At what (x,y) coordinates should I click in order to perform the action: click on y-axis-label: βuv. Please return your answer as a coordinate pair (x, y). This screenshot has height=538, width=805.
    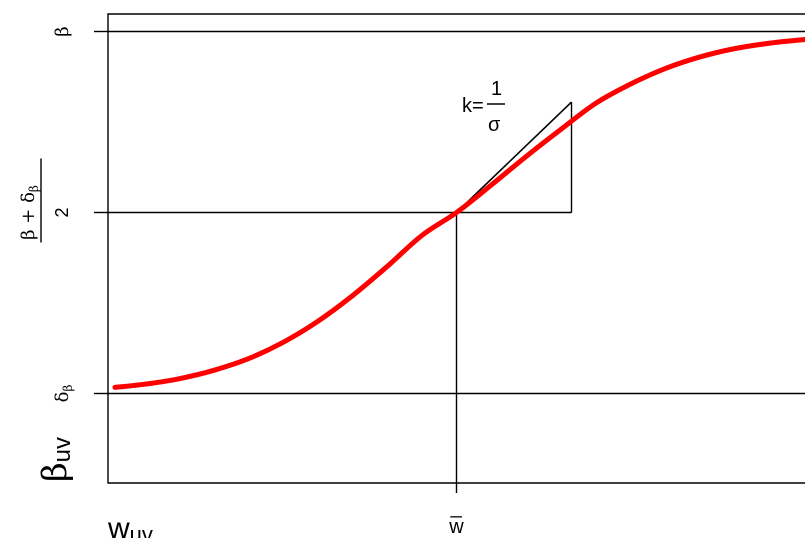
    Looking at the image, I should click on (55, 459).